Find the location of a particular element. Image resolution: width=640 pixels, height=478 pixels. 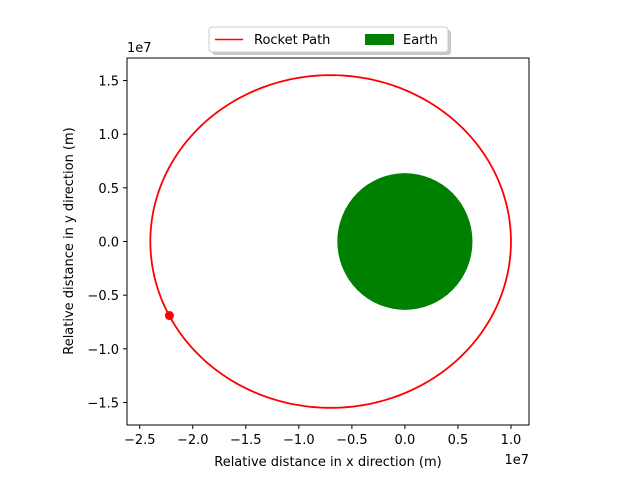

legend: Rocket Path Earth is located at coordinates (329, 40).